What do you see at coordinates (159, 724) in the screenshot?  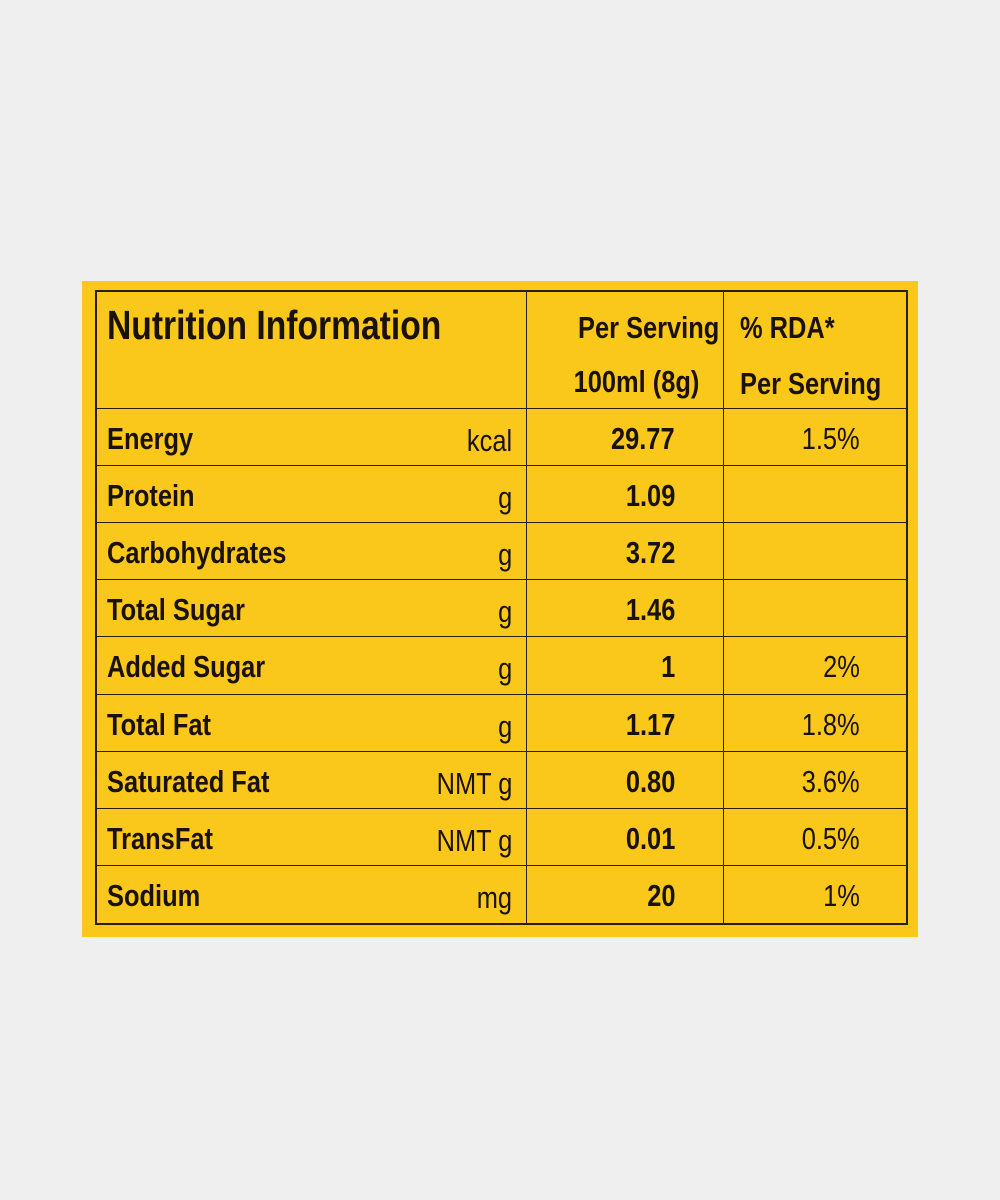 I see `nutrient-name: Total Fat` at bounding box center [159, 724].